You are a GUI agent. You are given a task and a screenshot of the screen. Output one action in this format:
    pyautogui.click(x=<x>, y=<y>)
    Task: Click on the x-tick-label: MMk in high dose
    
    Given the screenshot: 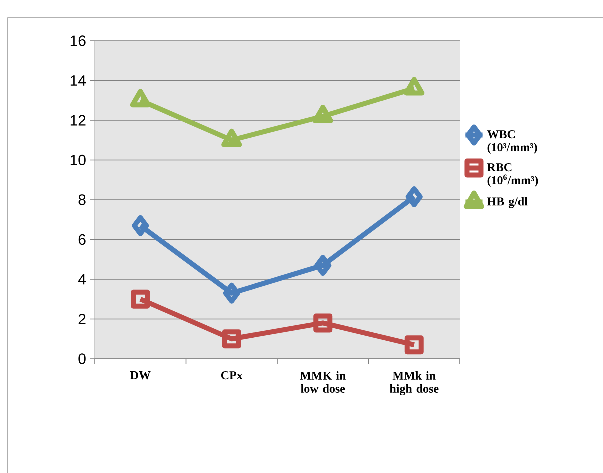 What is the action you would take?
    pyautogui.click(x=414, y=384)
    